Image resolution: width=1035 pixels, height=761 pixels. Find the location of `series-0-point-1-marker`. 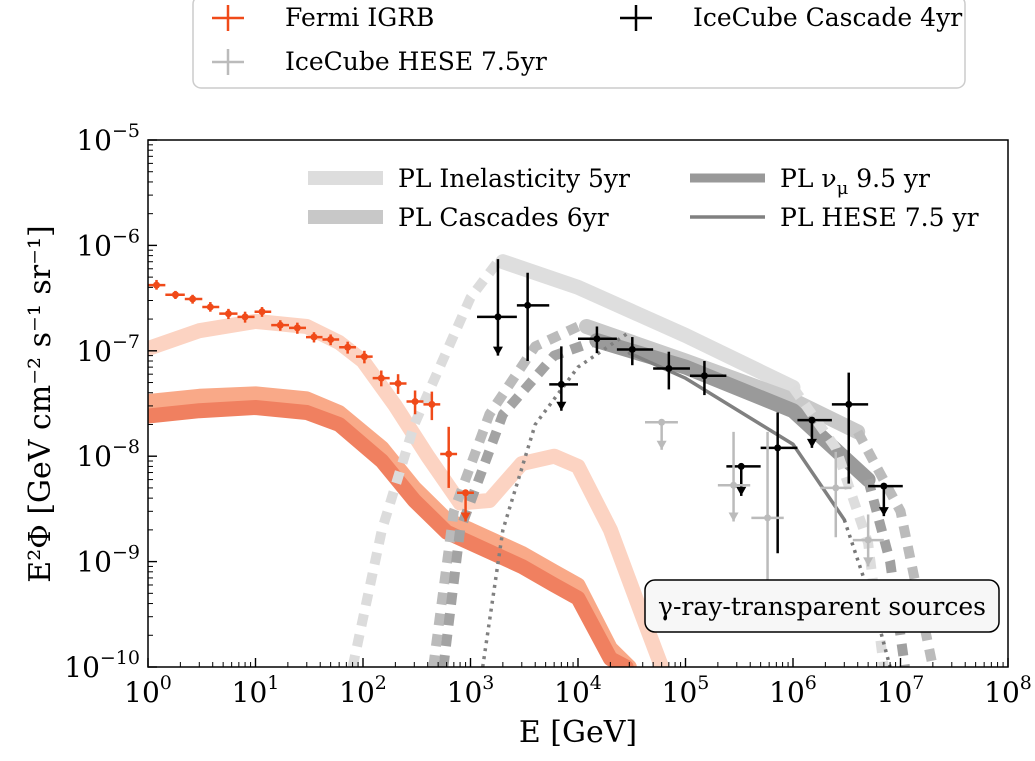

series-0-point-1-marker is located at coordinates (175, 295).